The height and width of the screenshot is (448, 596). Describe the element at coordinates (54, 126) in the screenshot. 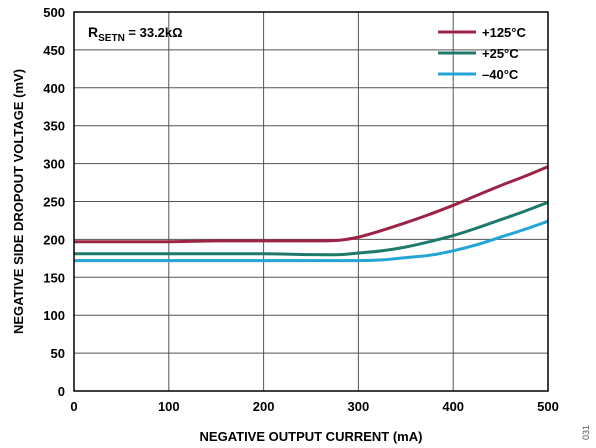

I see `y-tick-label: 350` at that location.